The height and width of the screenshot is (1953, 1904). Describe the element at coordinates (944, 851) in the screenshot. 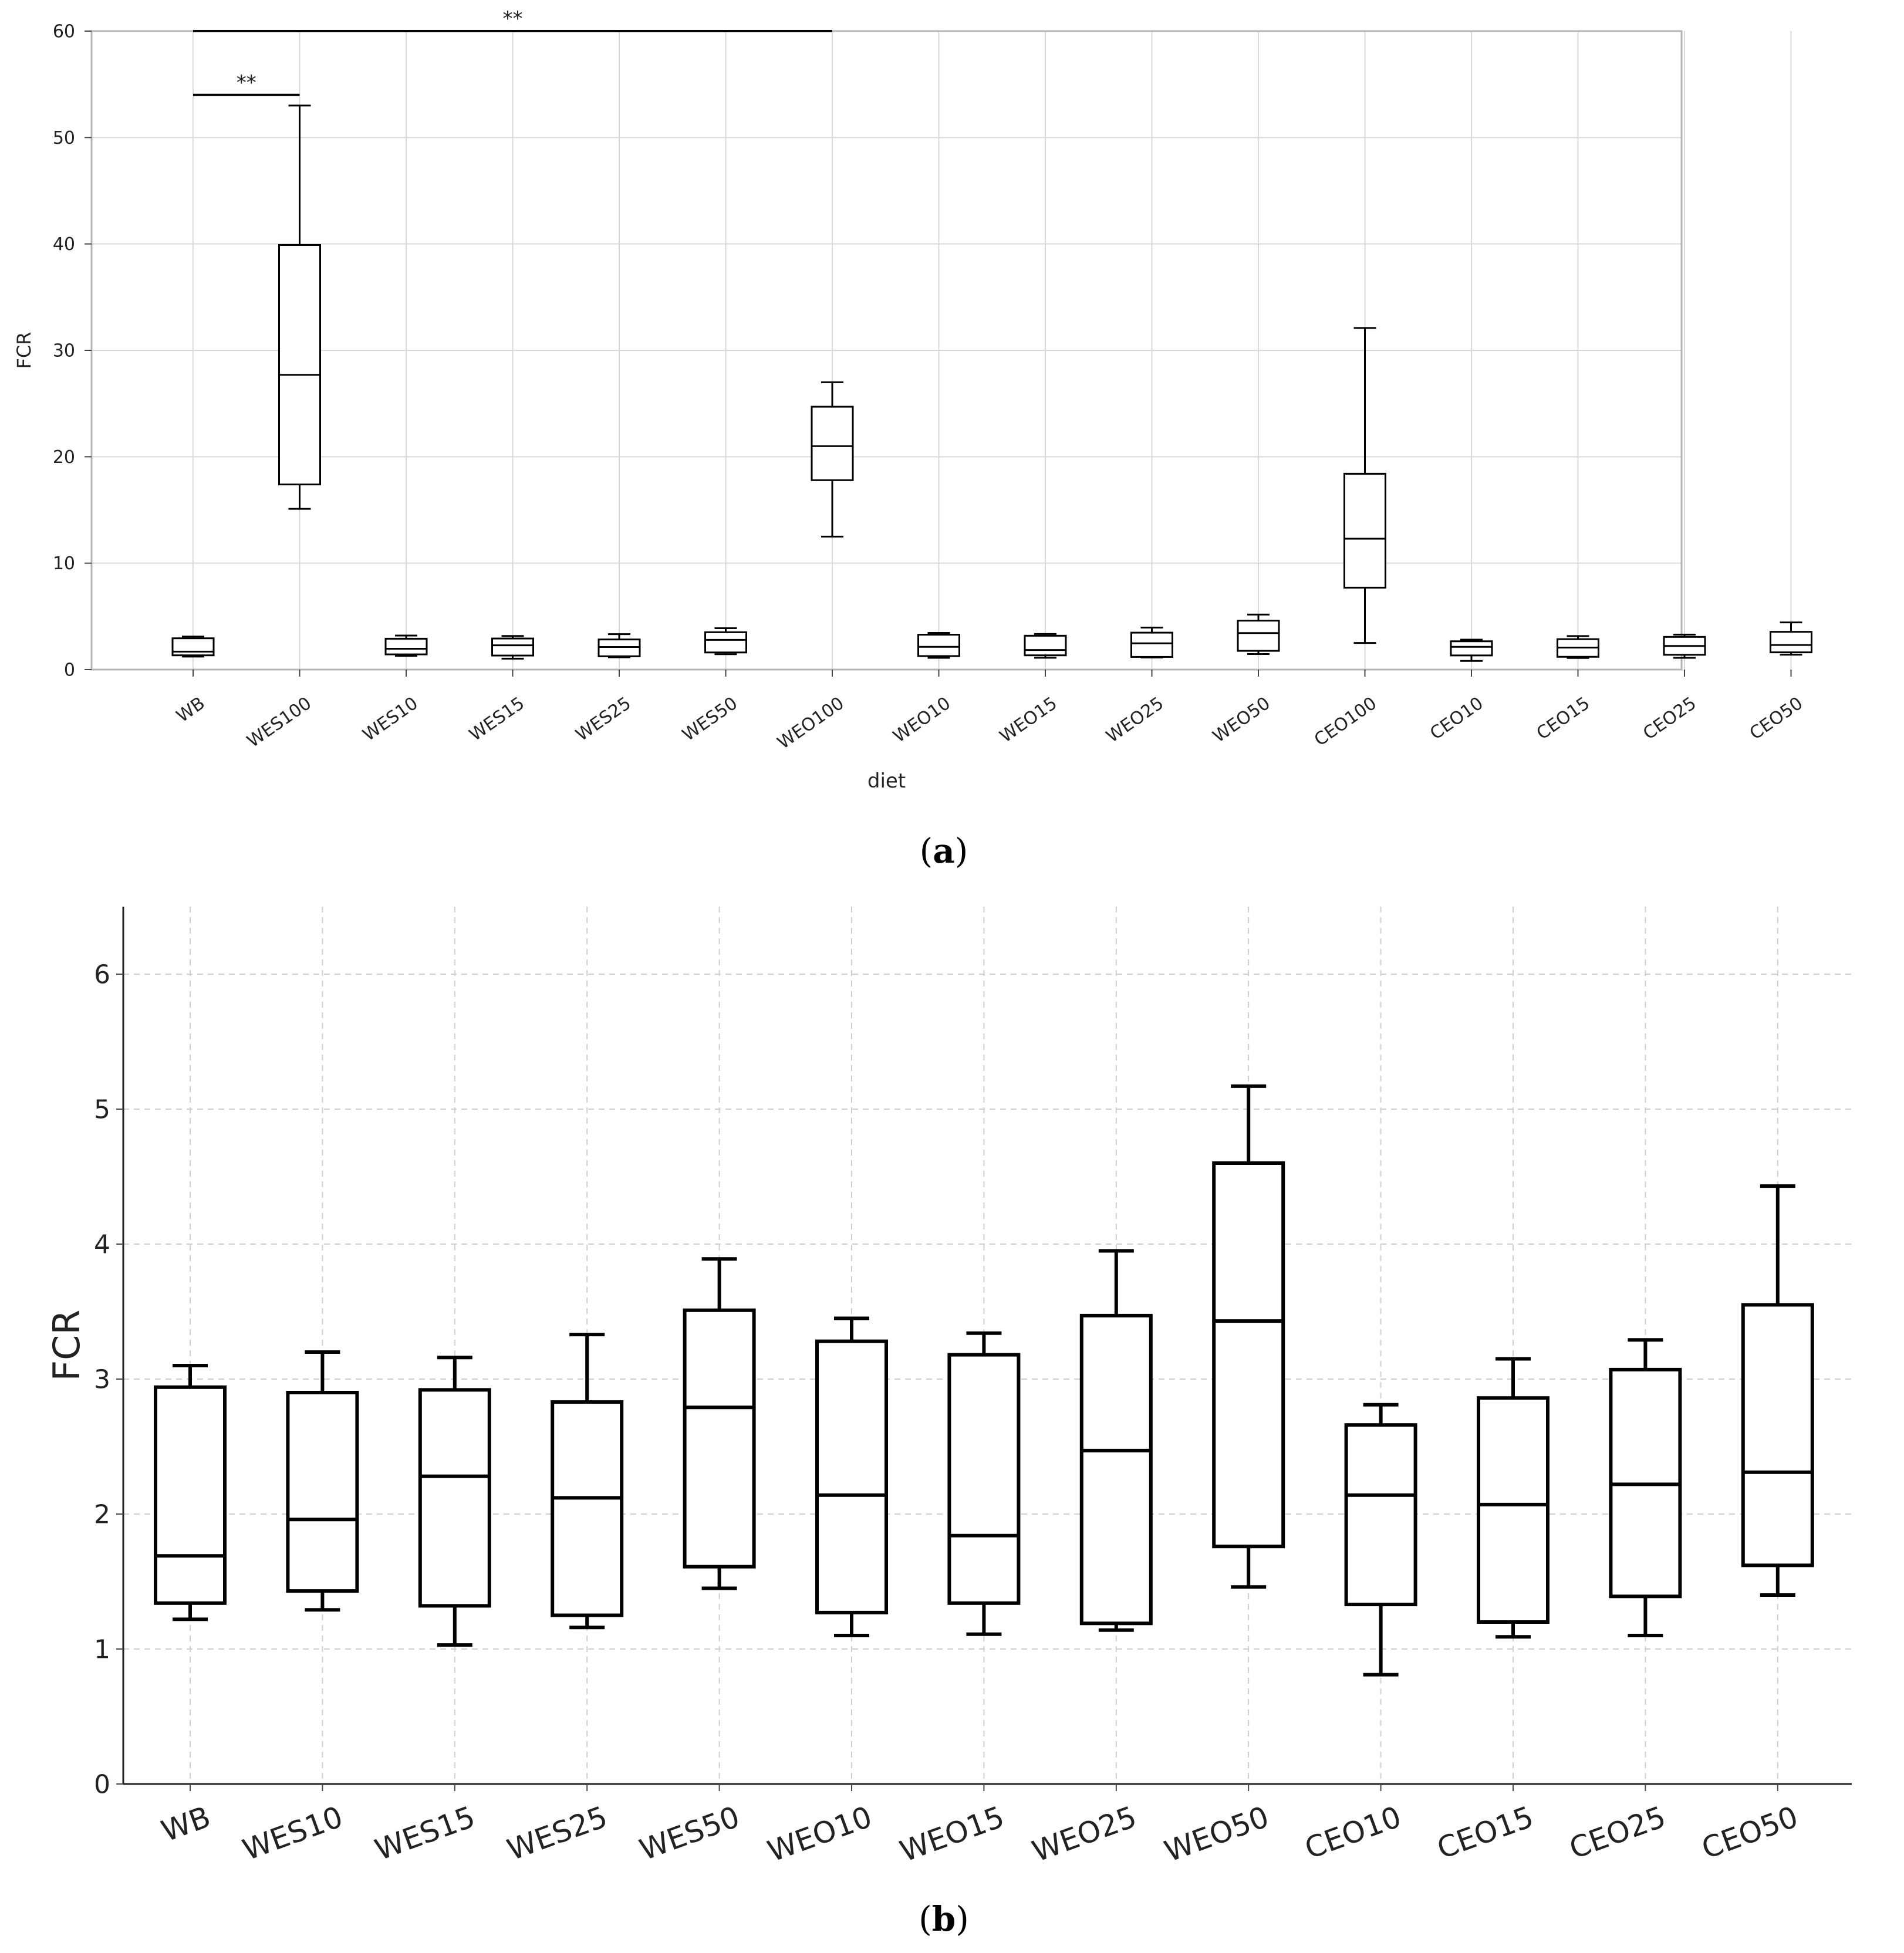

I see `panel-a-caption: (a)` at that location.